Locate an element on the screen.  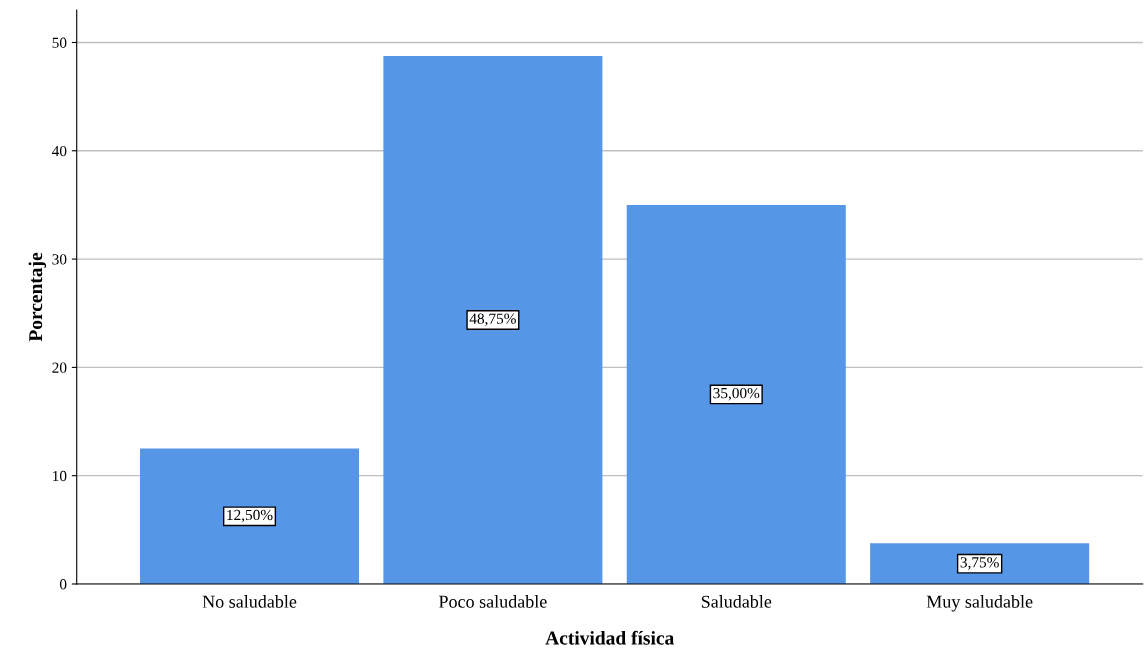
x-tick-label: No saludable is located at coordinates (249, 601).